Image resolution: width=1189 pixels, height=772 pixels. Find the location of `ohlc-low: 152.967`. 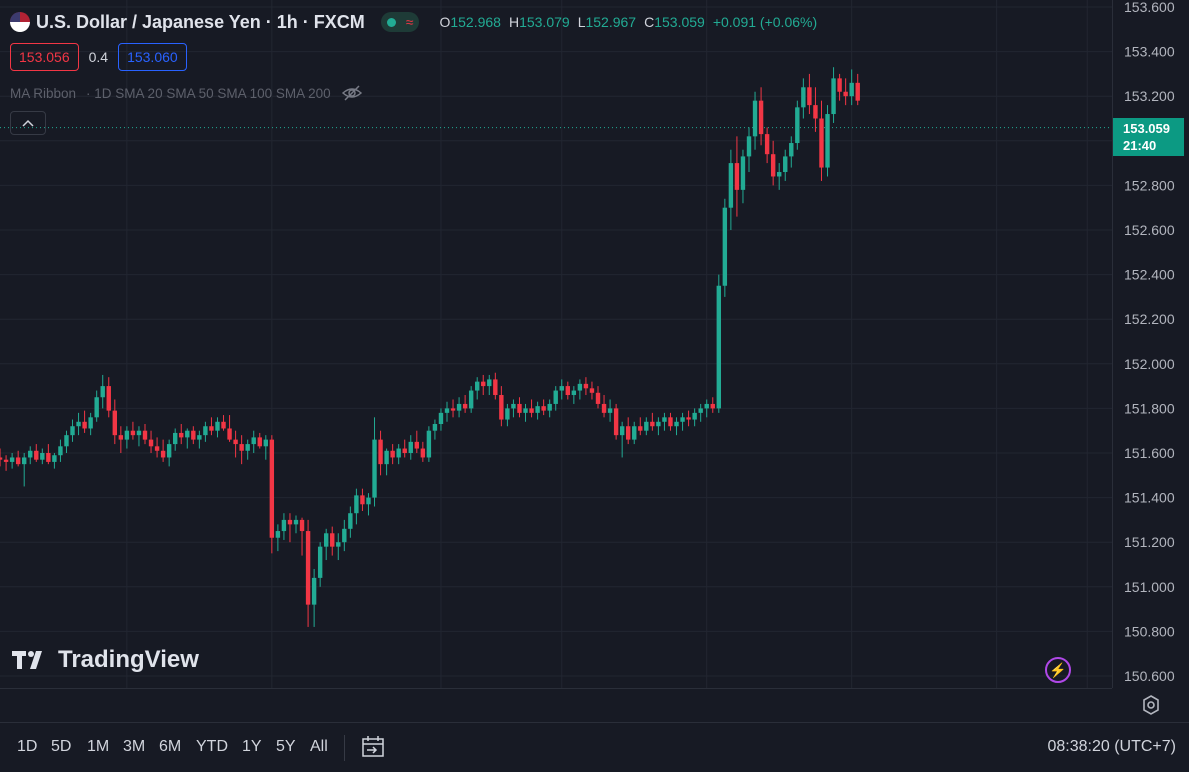

ohlc-low: 152.967 is located at coordinates (611, 22).